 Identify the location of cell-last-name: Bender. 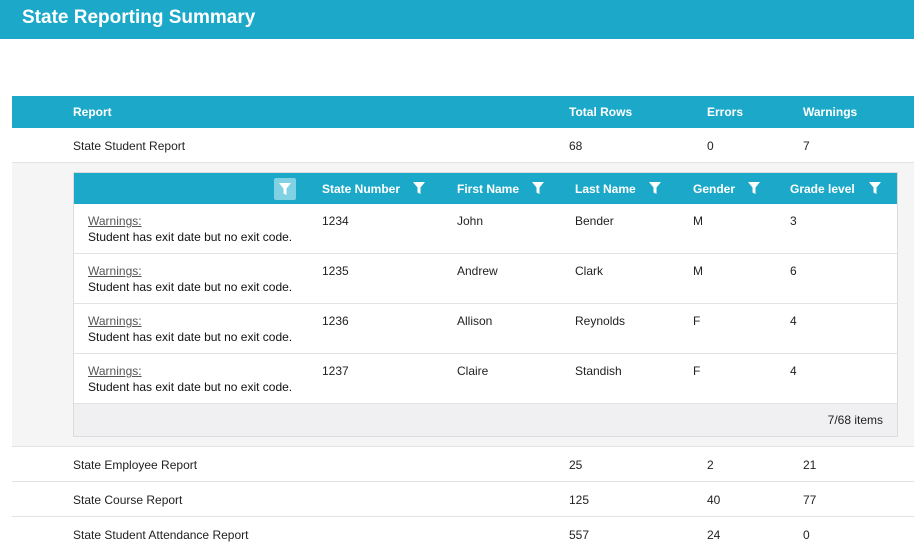
(594, 221).